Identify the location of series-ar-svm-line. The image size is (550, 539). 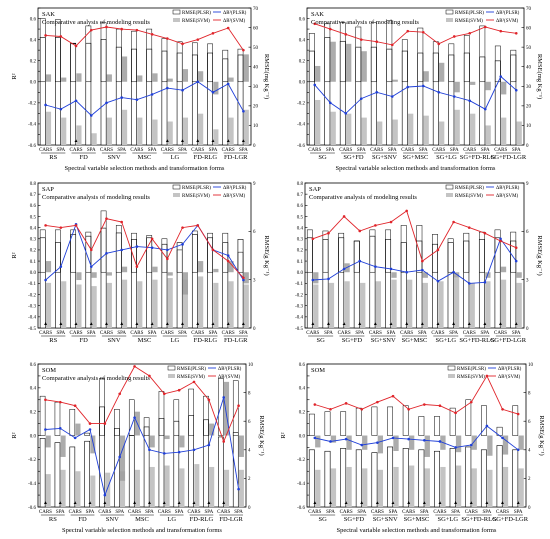
(416, 394).